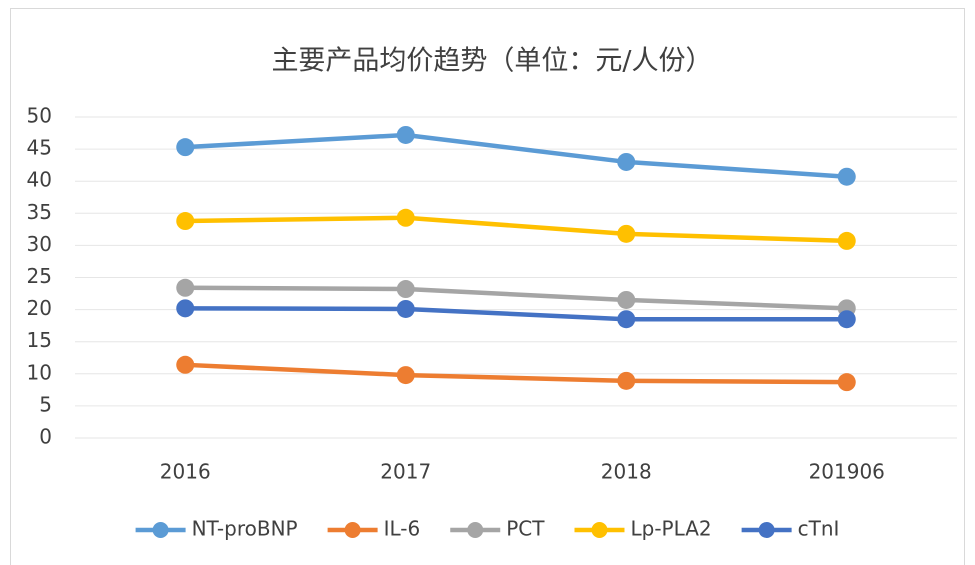 This screenshot has width=975, height=565. What do you see at coordinates (39, 372) in the screenshot?
I see `y-tick-label: 10` at bounding box center [39, 372].